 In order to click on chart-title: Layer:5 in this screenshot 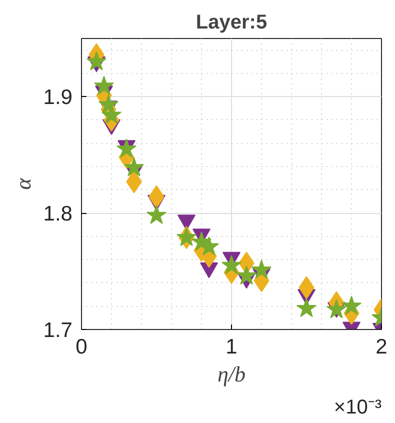, I will do `click(232, 23)`.